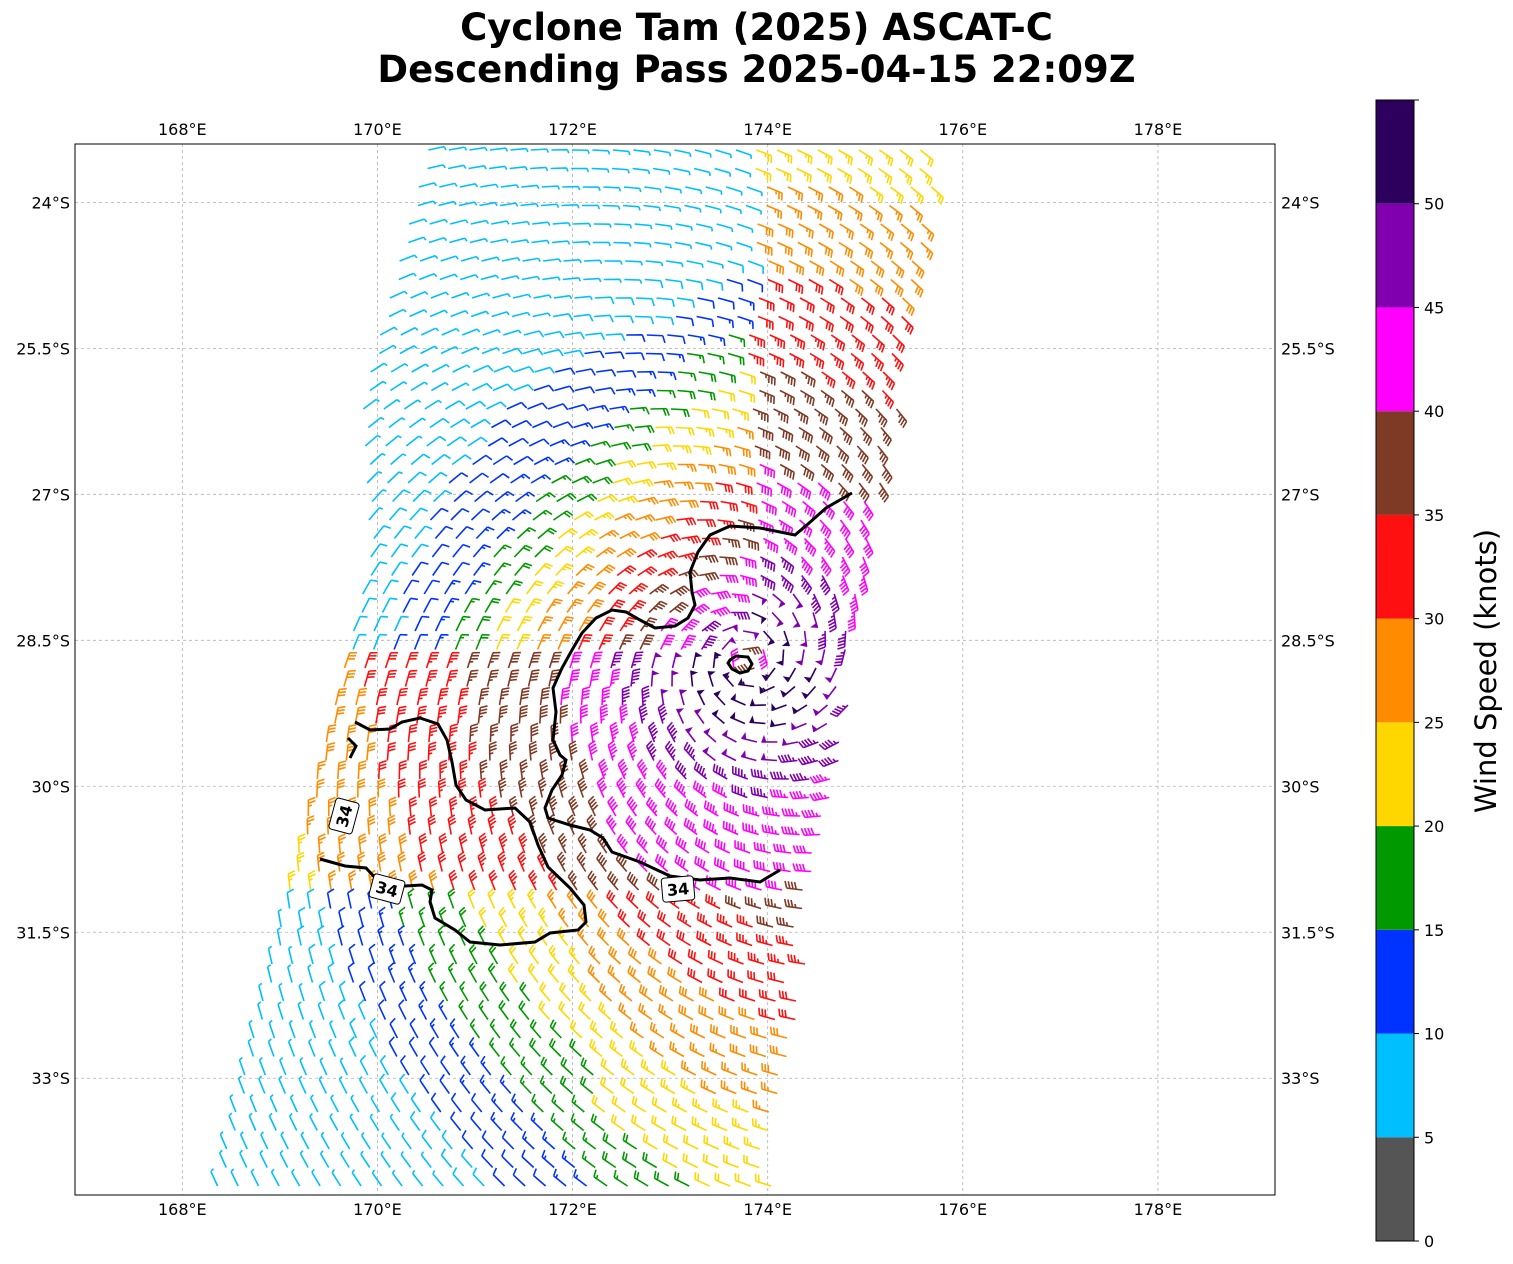  Describe the element at coordinates (1300, 1078) in the screenshot. I see `lat-tick-label-right: 33°S` at that location.